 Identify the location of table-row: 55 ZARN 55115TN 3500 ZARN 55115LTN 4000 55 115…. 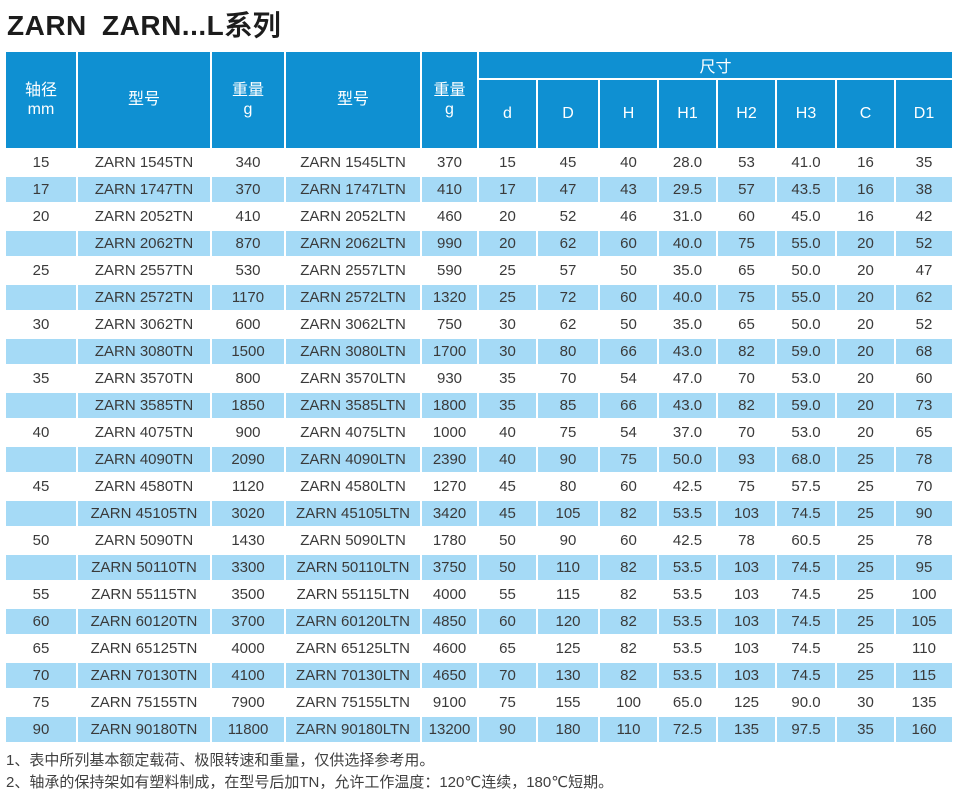
(479, 594).